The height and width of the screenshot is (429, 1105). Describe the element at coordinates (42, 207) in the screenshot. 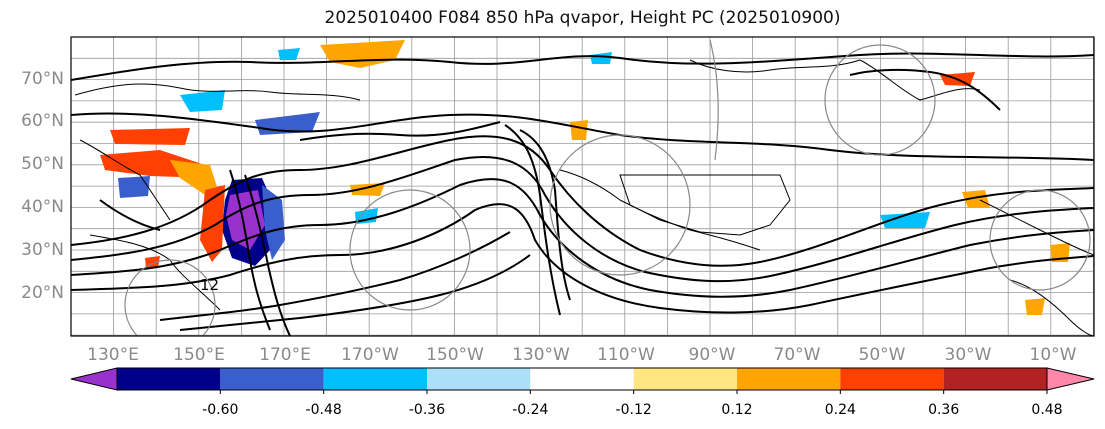

I see `latitude-label: 40°N` at that location.